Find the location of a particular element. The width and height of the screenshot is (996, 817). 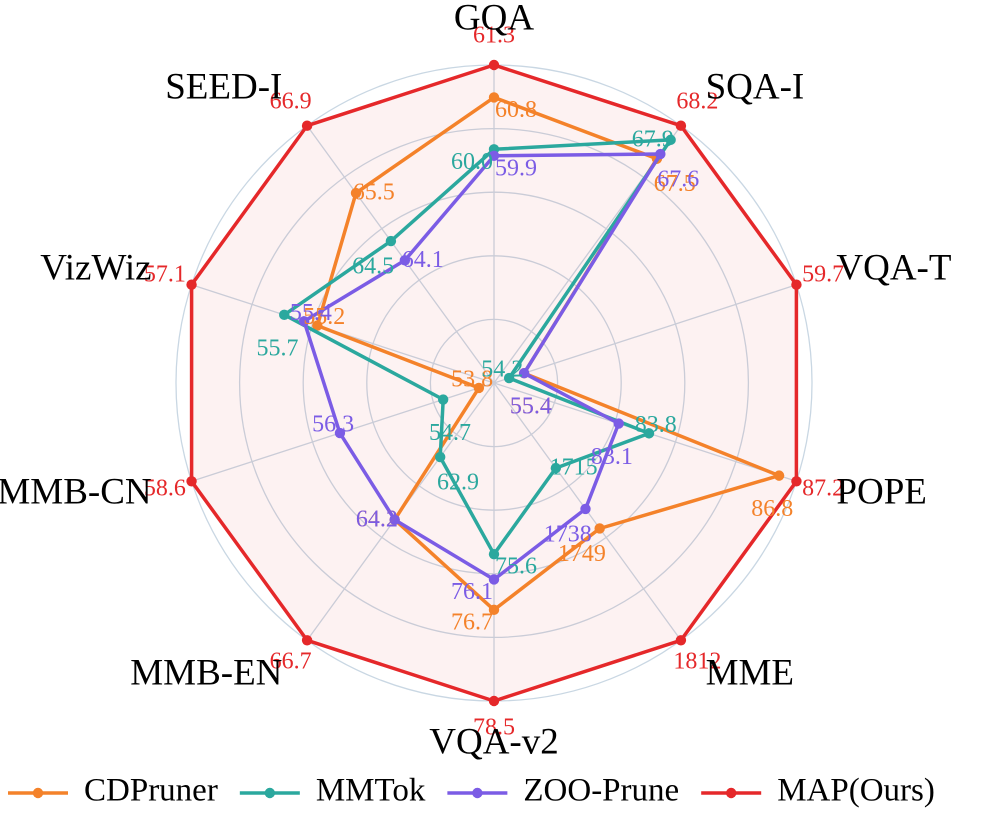

legend-item-zoo-prune: ZOO-Prune is located at coordinates (563, 791).